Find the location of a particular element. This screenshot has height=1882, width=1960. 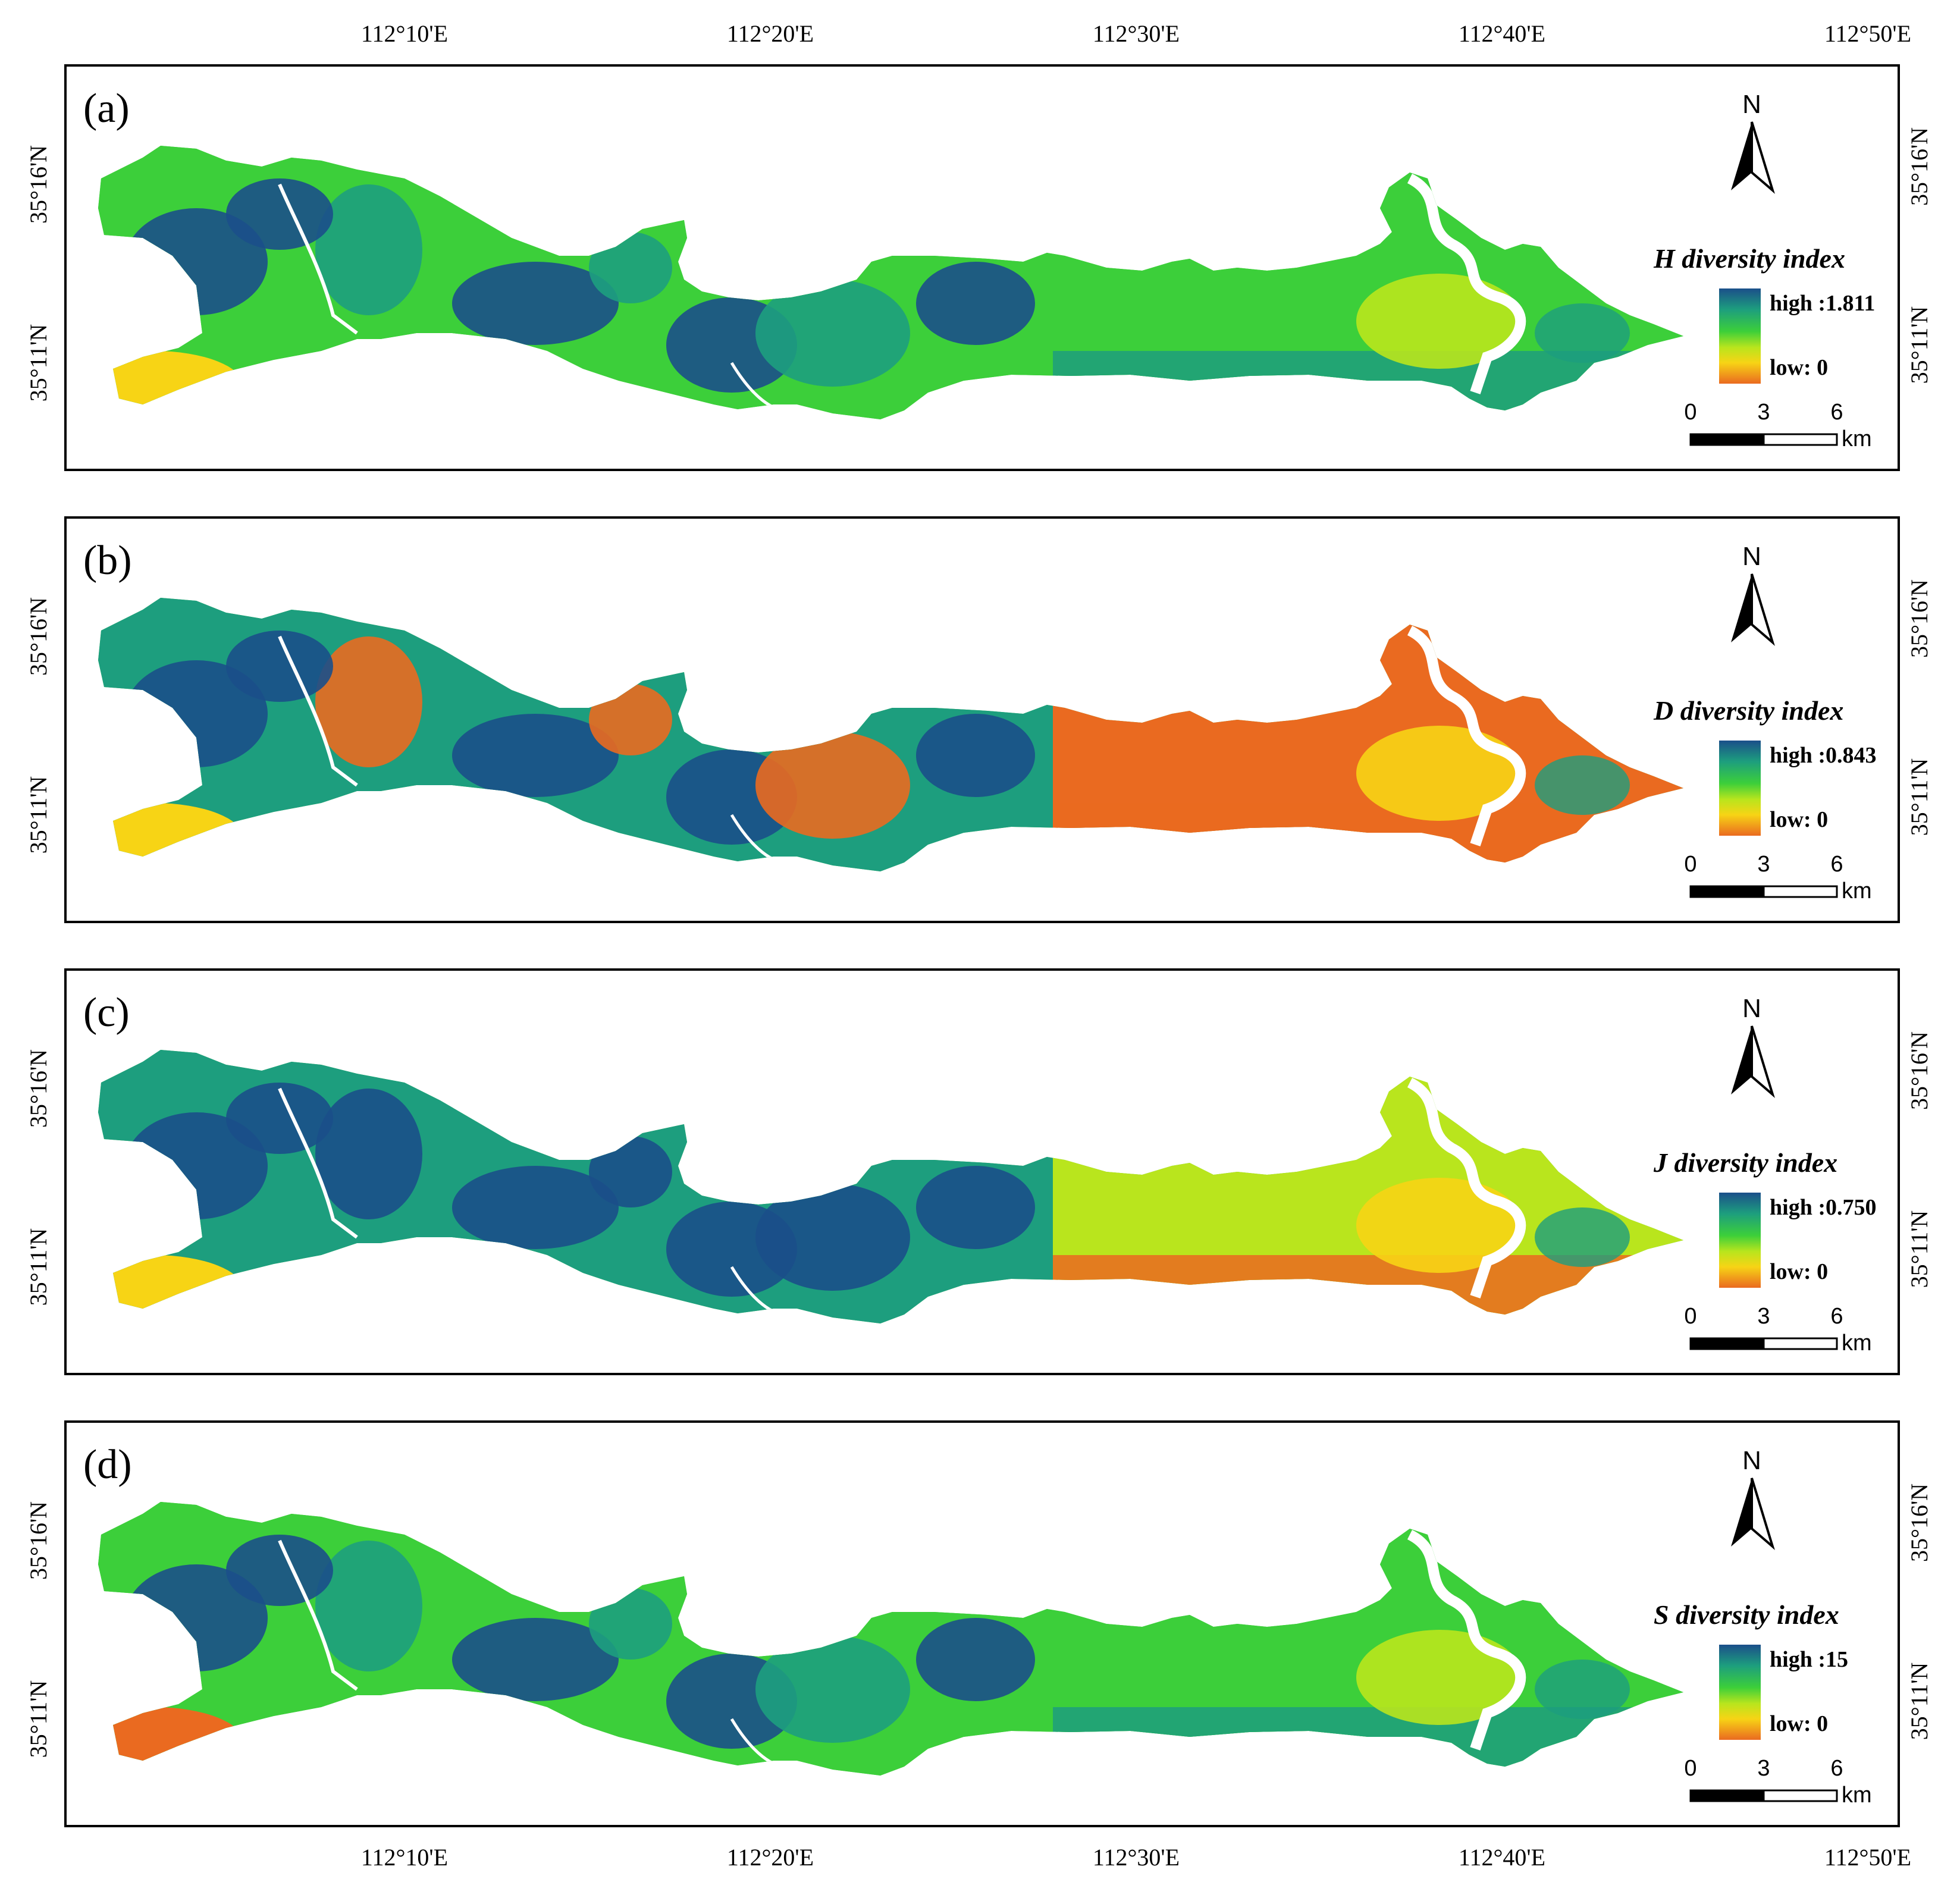

panel-label: (c) is located at coordinates (106, 1013).